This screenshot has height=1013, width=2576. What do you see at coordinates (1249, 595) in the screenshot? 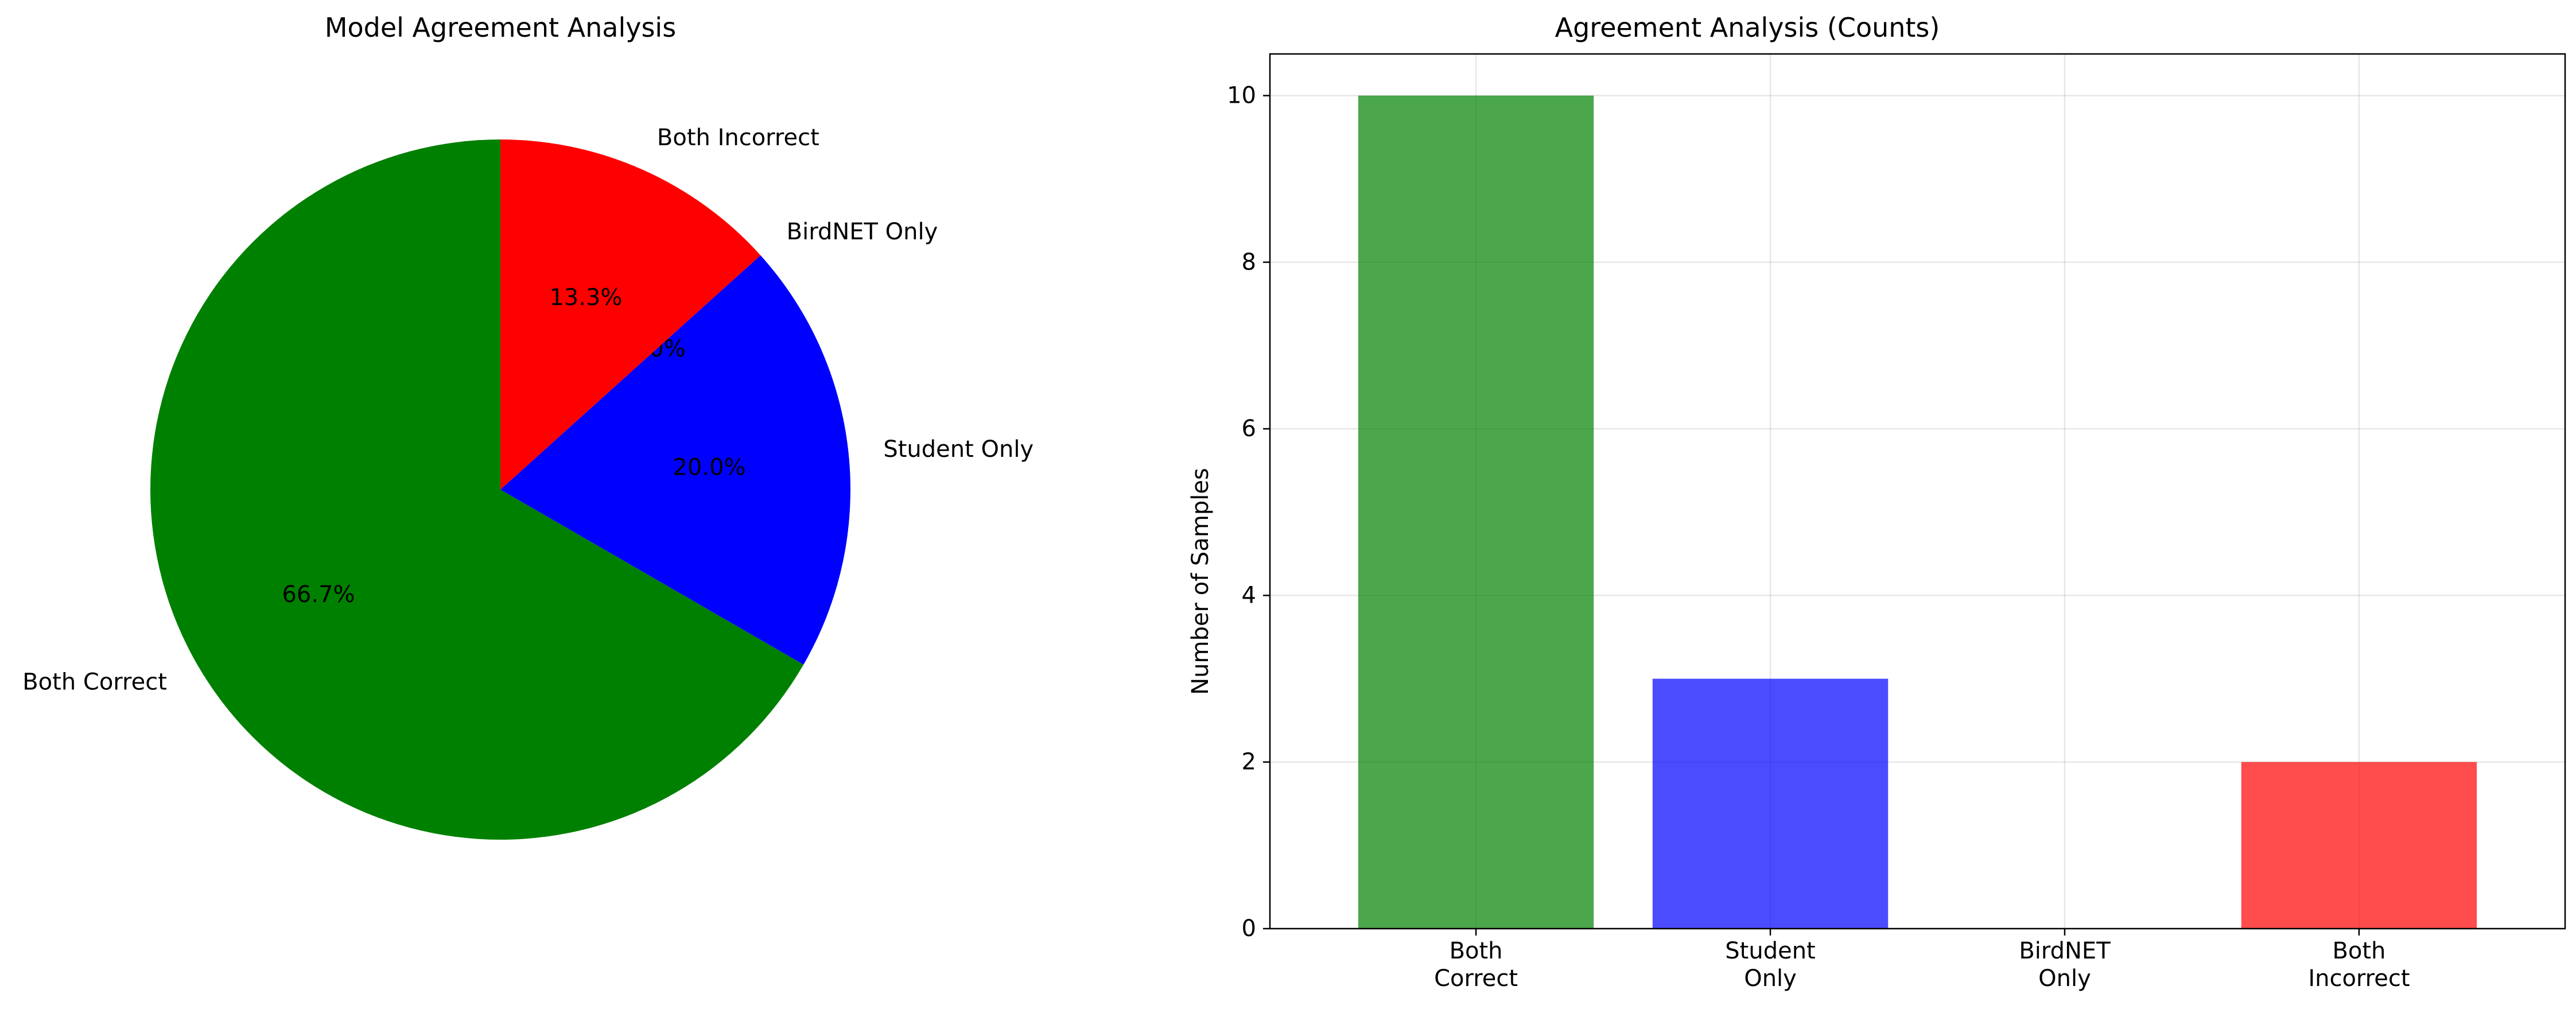
I see `y-tick-label: 4` at bounding box center [1249, 595].